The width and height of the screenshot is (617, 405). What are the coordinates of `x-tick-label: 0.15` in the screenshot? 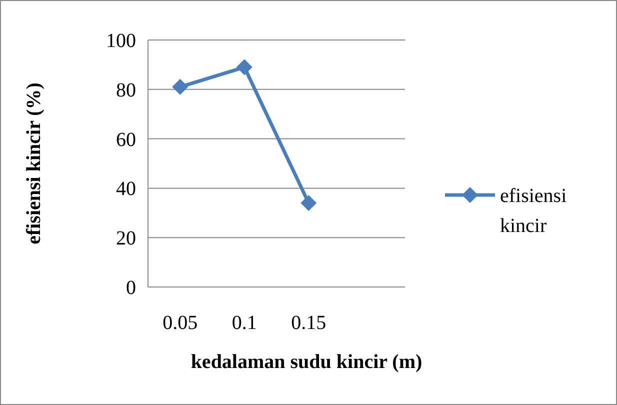 It's located at (308, 323).